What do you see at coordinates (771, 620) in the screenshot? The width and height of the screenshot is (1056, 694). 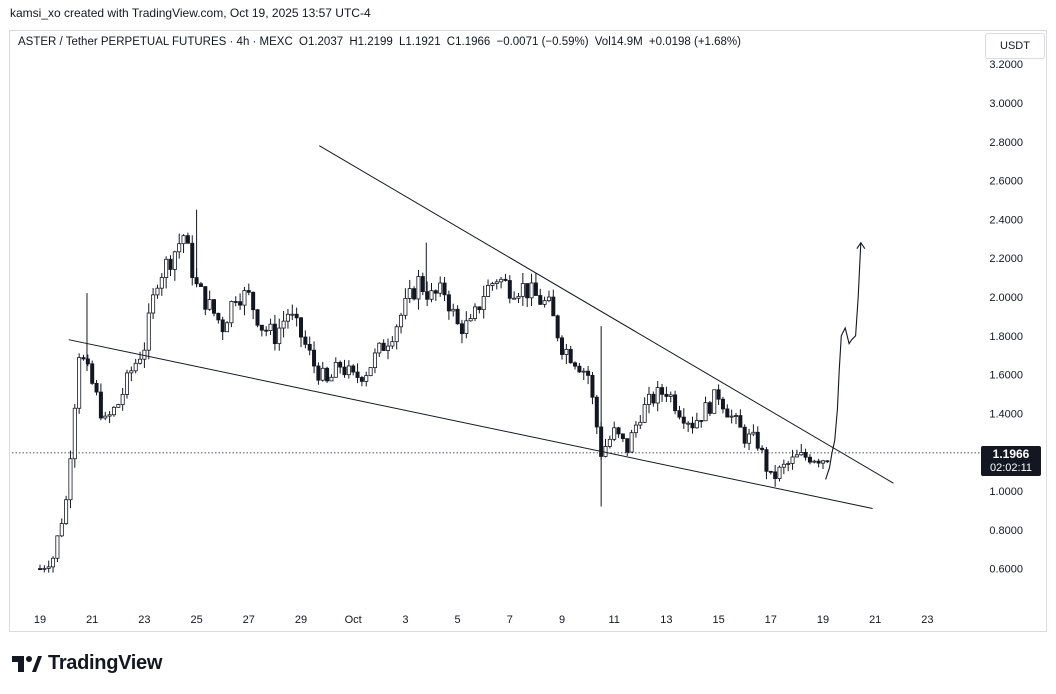 I see `x-tick-label: 17` at bounding box center [771, 620].